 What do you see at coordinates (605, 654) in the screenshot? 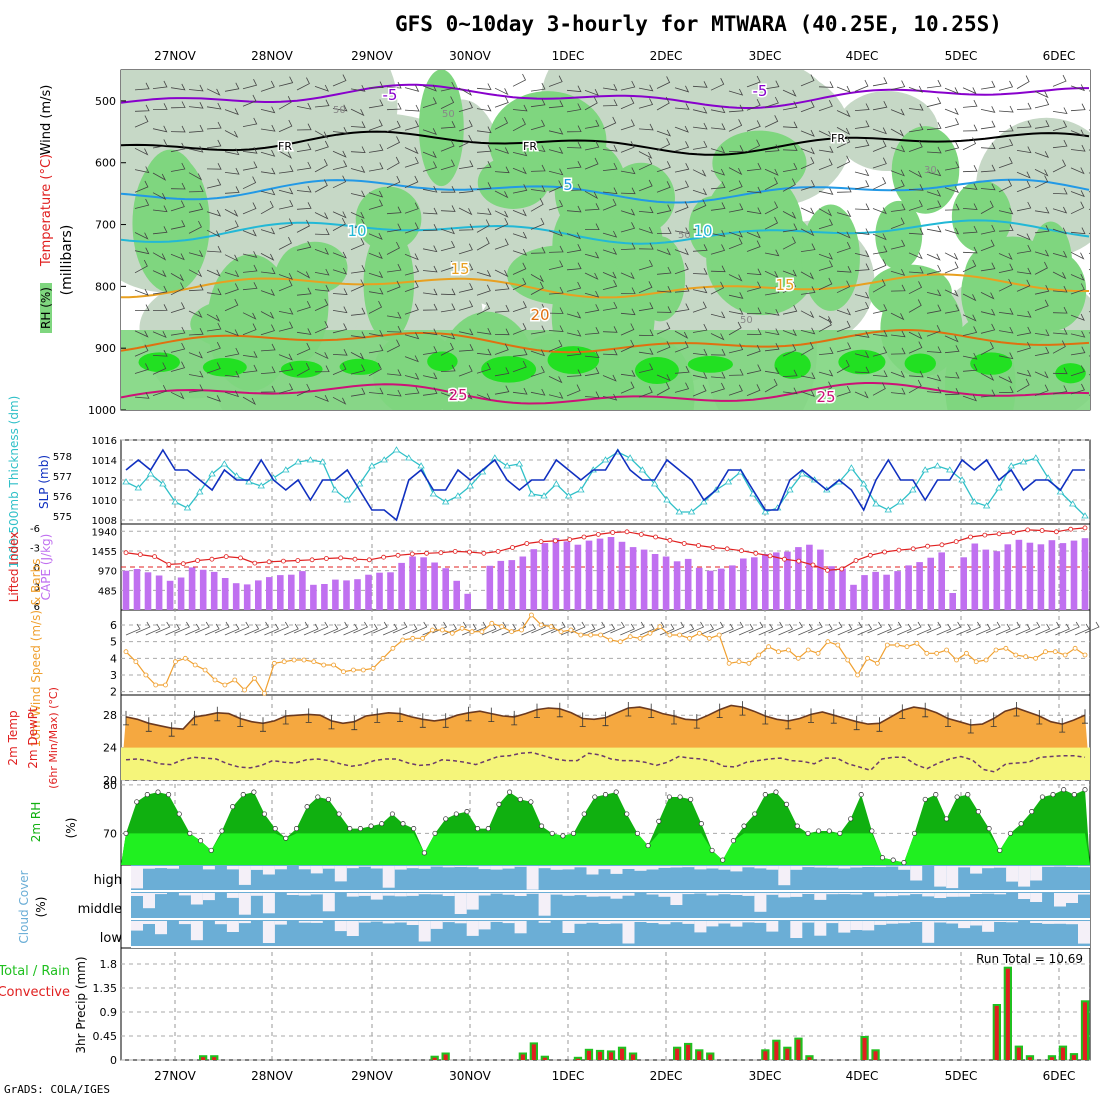
I see `wind10-line` at bounding box center [605, 654].